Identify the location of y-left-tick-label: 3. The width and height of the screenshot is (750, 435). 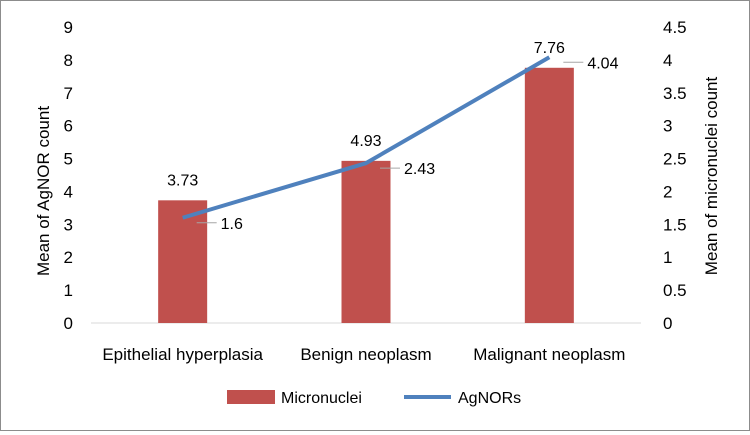
(68, 224).